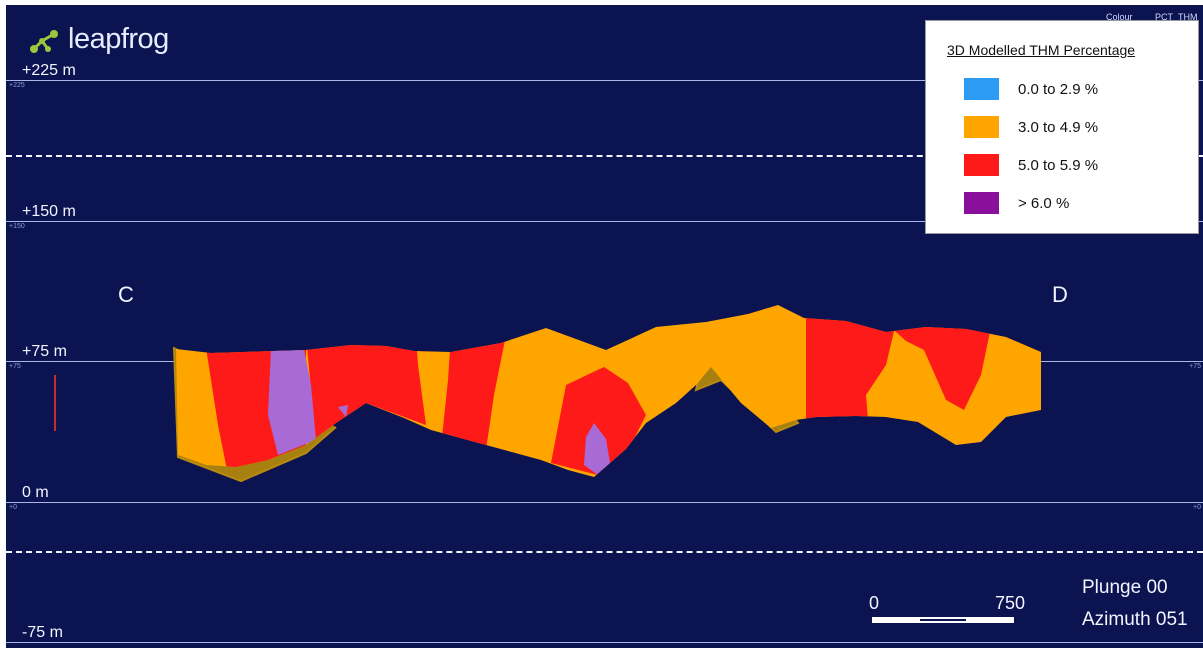 This screenshot has width=1203, height=650. Describe the element at coordinates (943, 620) in the screenshot. I see `scale-bar-graphic` at that location.